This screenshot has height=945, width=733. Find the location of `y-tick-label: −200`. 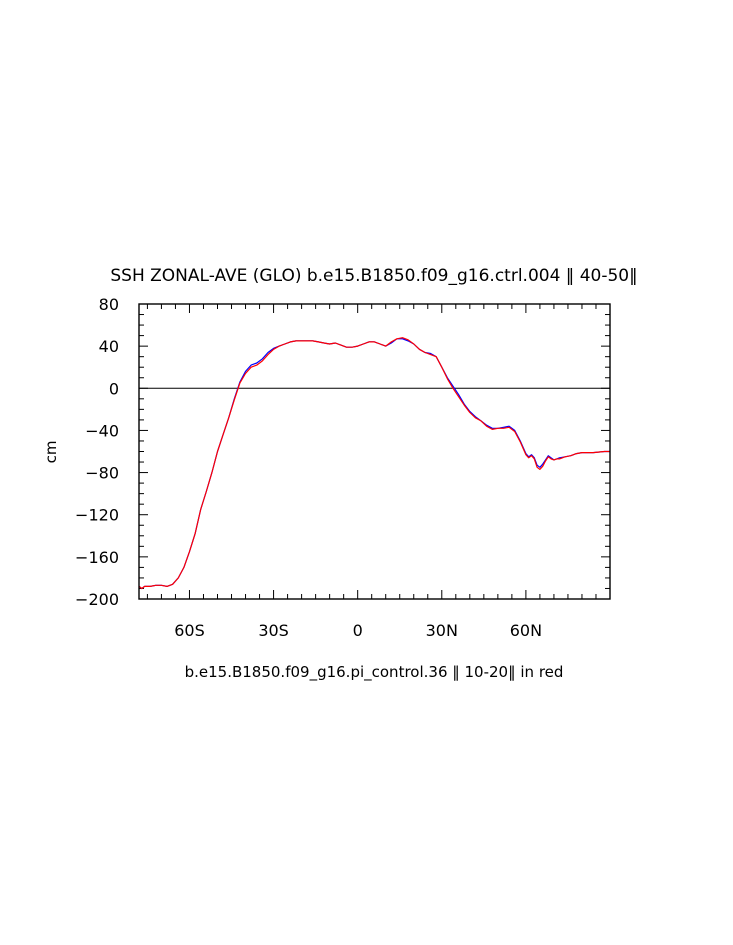

y-tick-label: −200 is located at coordinates (97, 599).